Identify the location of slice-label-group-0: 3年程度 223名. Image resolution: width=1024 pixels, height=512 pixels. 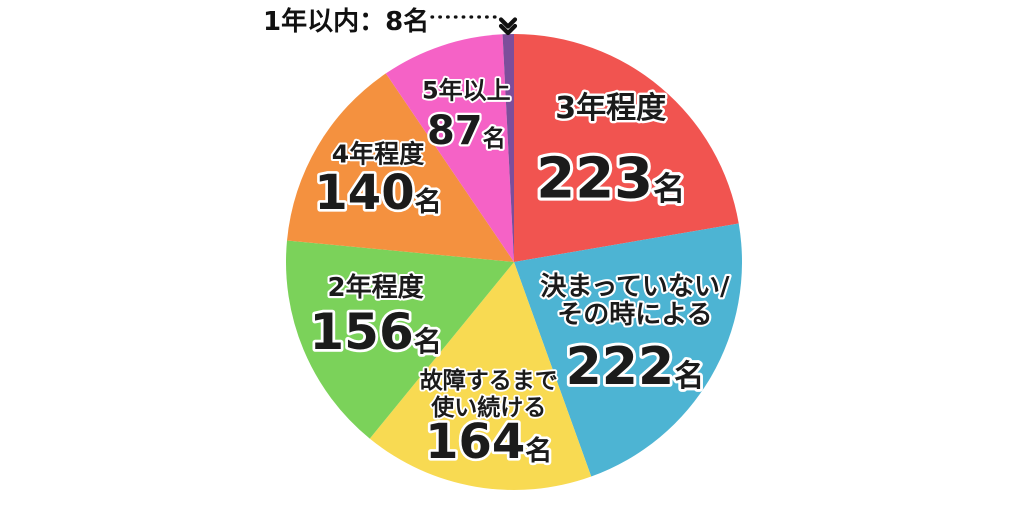
(610, 152).